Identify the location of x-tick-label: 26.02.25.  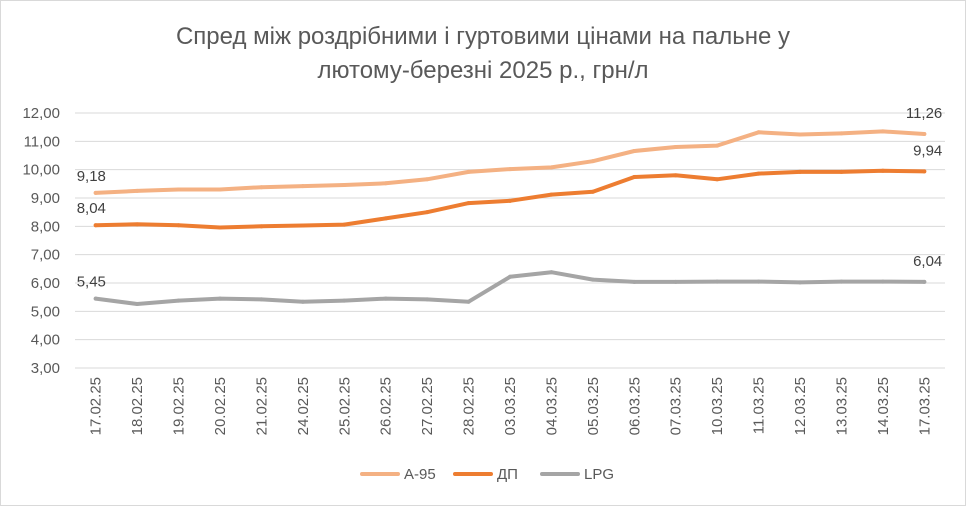
(386, 406).